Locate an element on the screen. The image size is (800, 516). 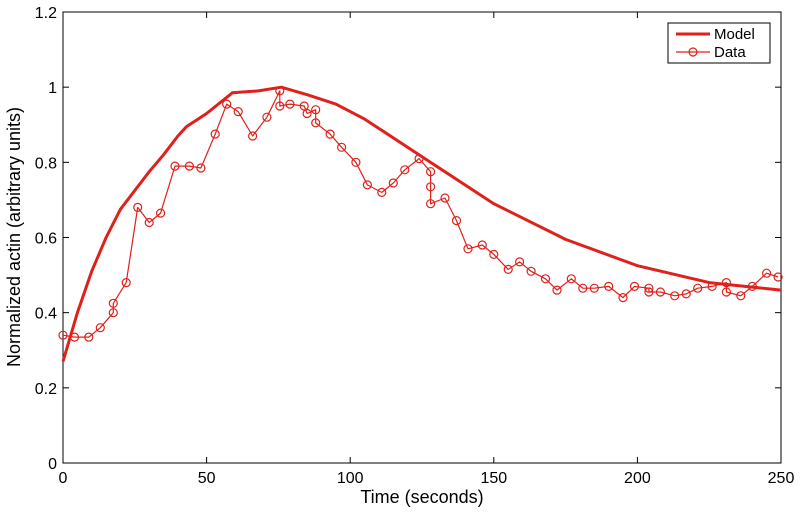
y-axis-title: Normalized actin (arbitrary units) is located at coordinates (14, 237).